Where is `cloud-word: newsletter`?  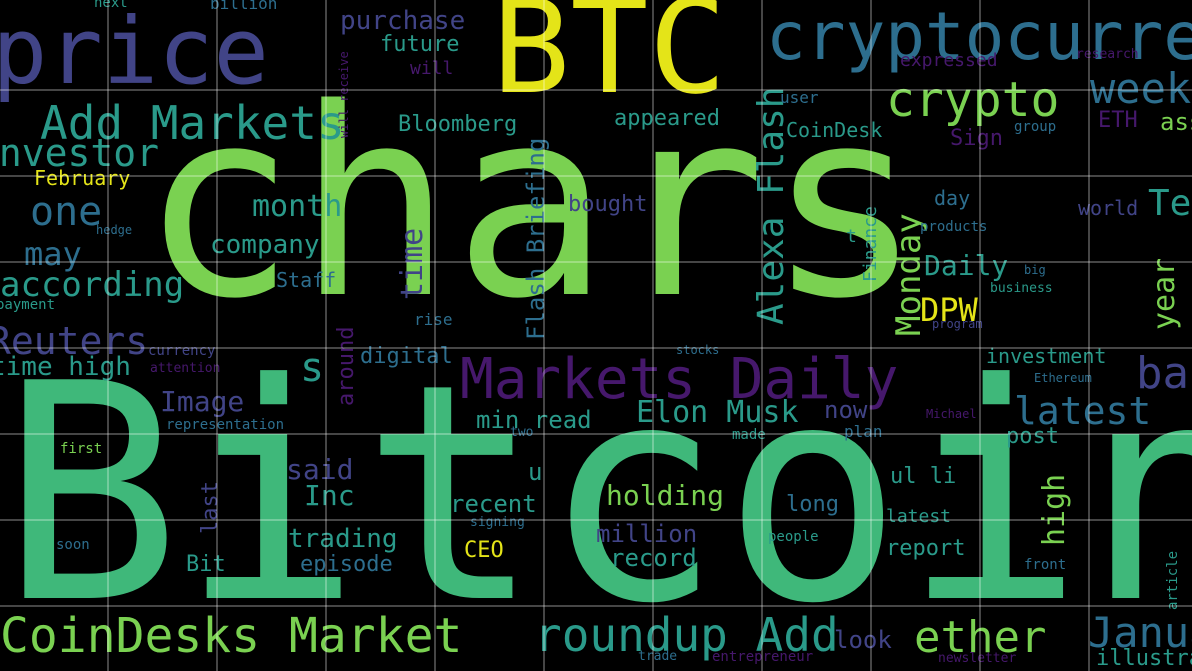 cloud-word: newsletter is located at coordinates (977, 658).